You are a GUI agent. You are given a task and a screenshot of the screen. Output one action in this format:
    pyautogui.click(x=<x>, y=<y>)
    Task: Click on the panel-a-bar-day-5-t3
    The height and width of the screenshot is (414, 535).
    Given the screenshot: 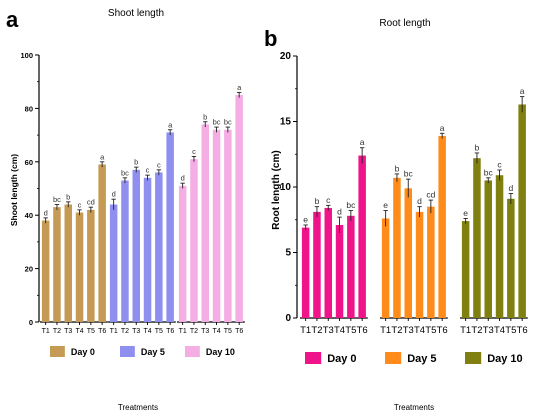 What is the action you would take?
    pyautogui.click(x=136, y=245)
    